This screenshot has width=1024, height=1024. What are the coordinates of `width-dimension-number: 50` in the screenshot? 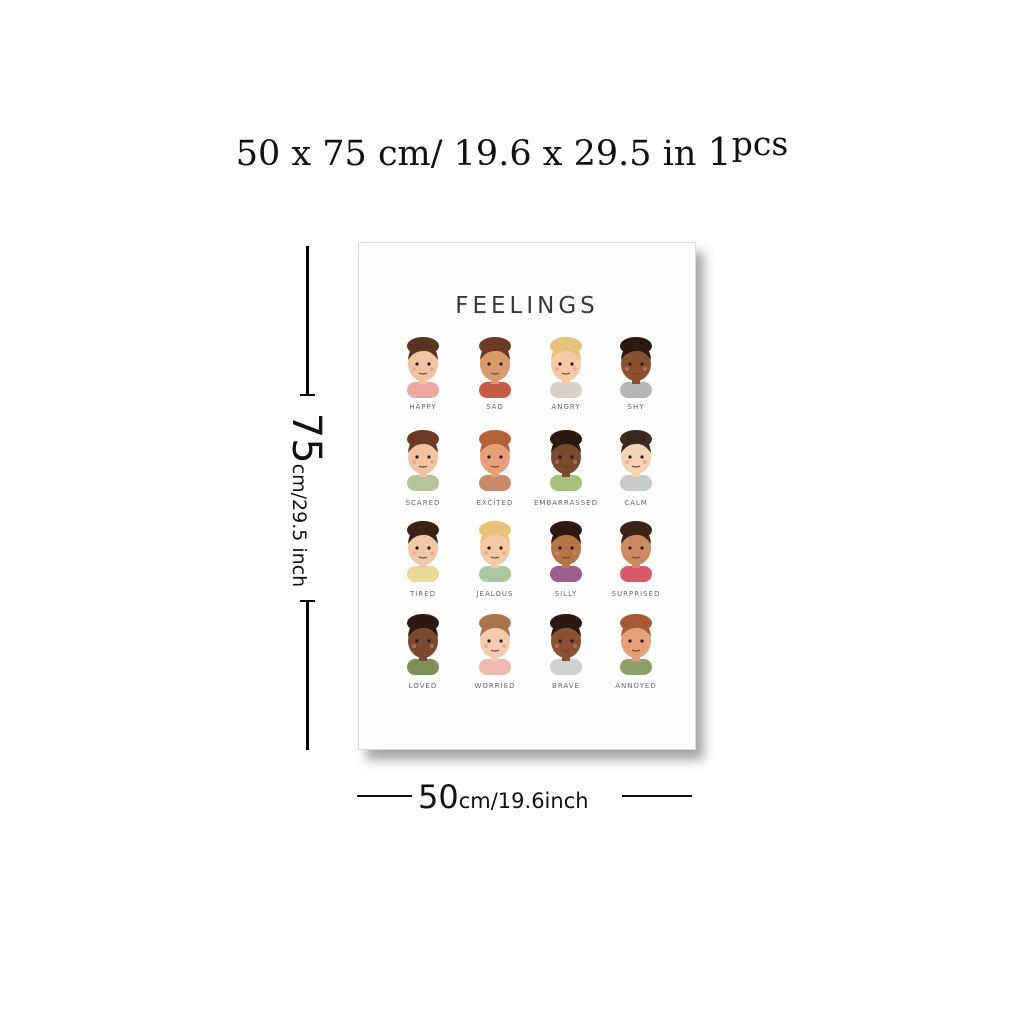 It's located at (438, 797).